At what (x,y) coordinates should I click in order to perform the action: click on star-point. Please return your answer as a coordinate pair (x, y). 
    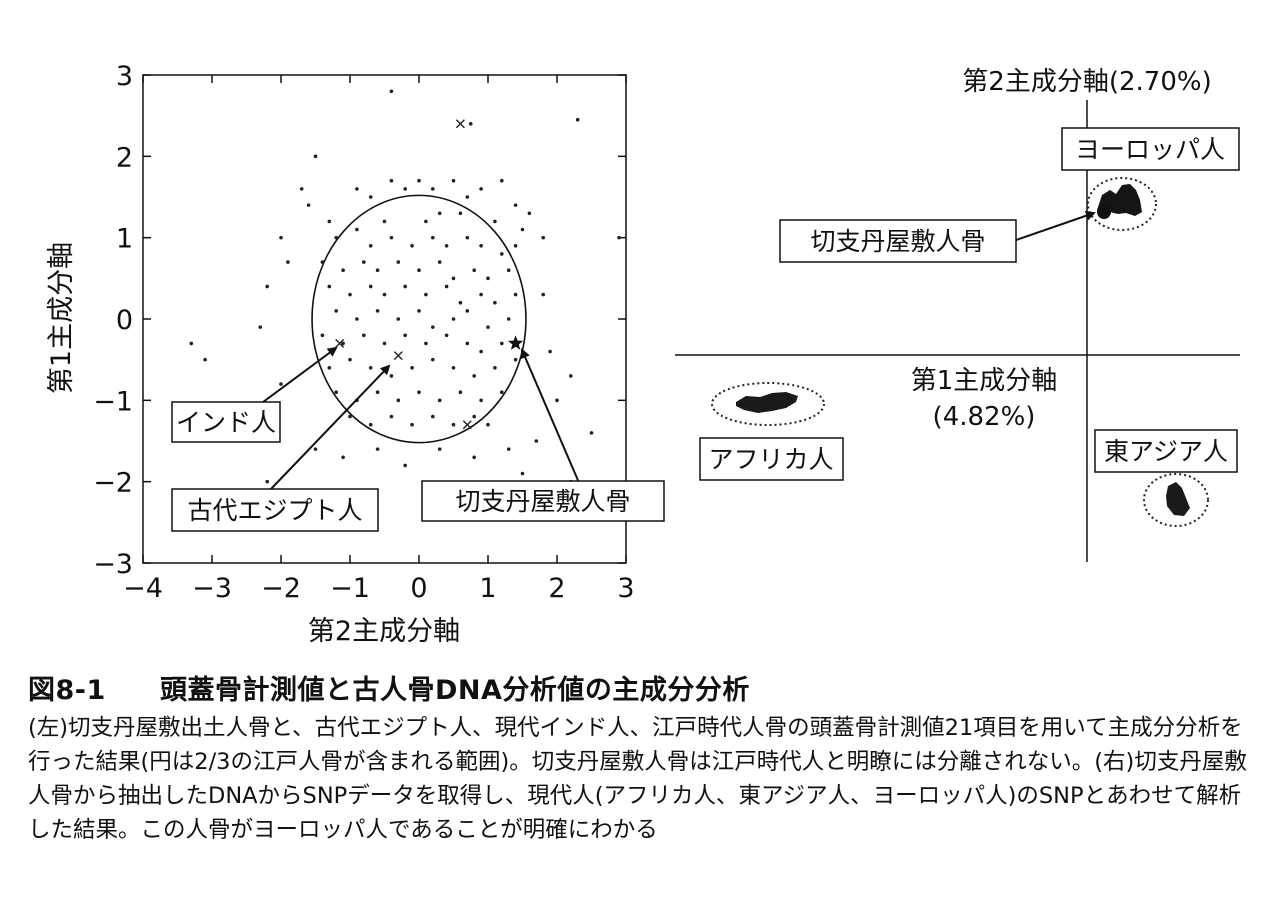
    Looking at the image, I should click on (515, 342).